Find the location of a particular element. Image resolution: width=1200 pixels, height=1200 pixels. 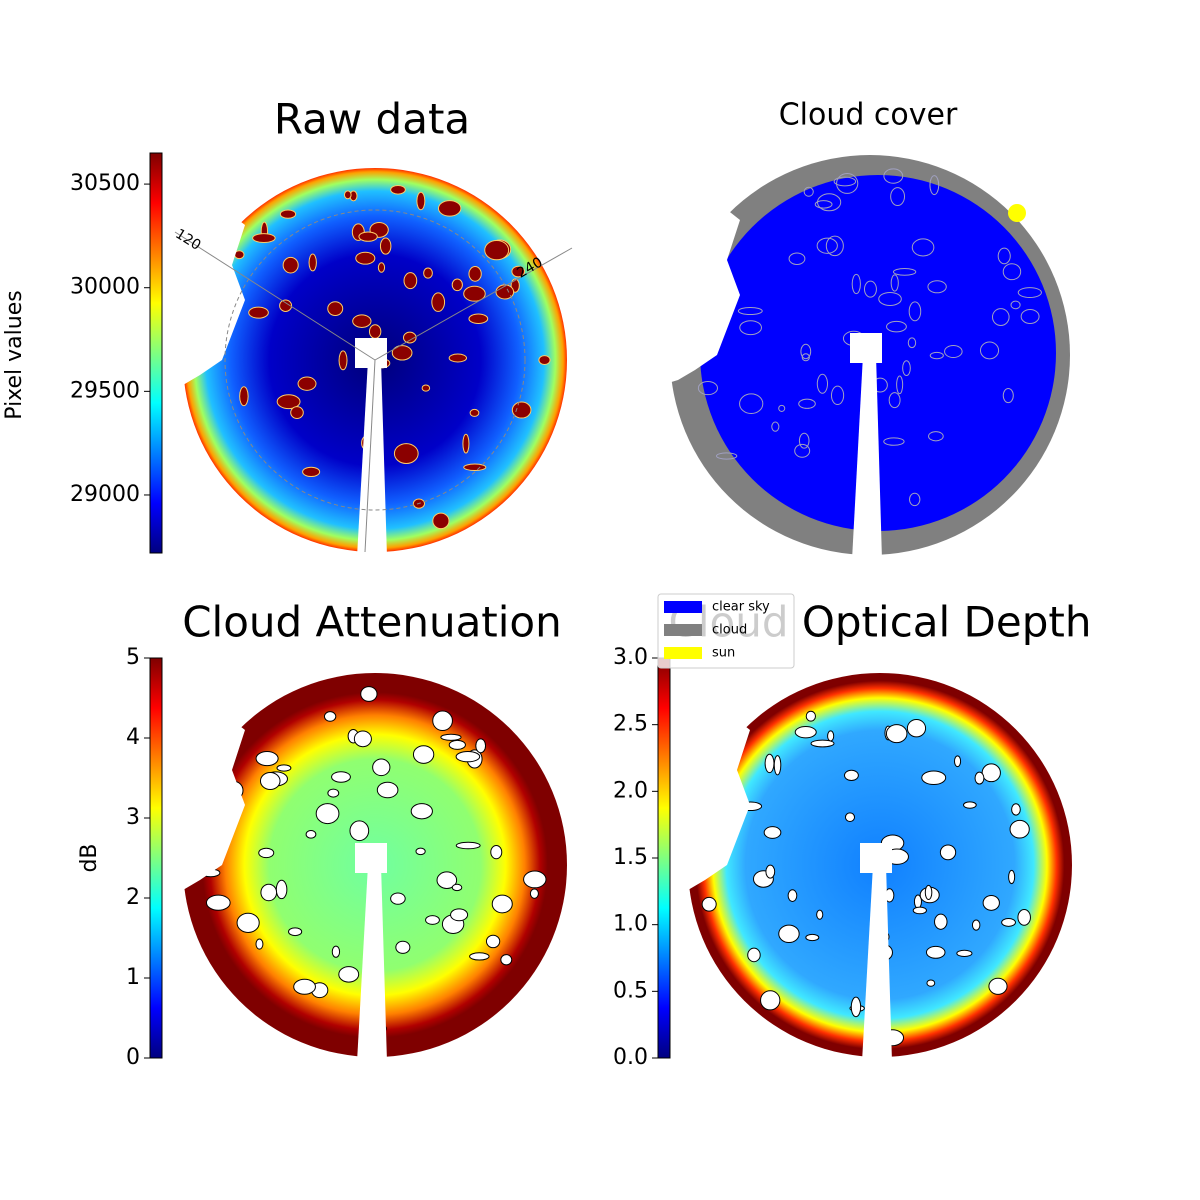

legend-label: cloud is located at coordinates (729, 630).